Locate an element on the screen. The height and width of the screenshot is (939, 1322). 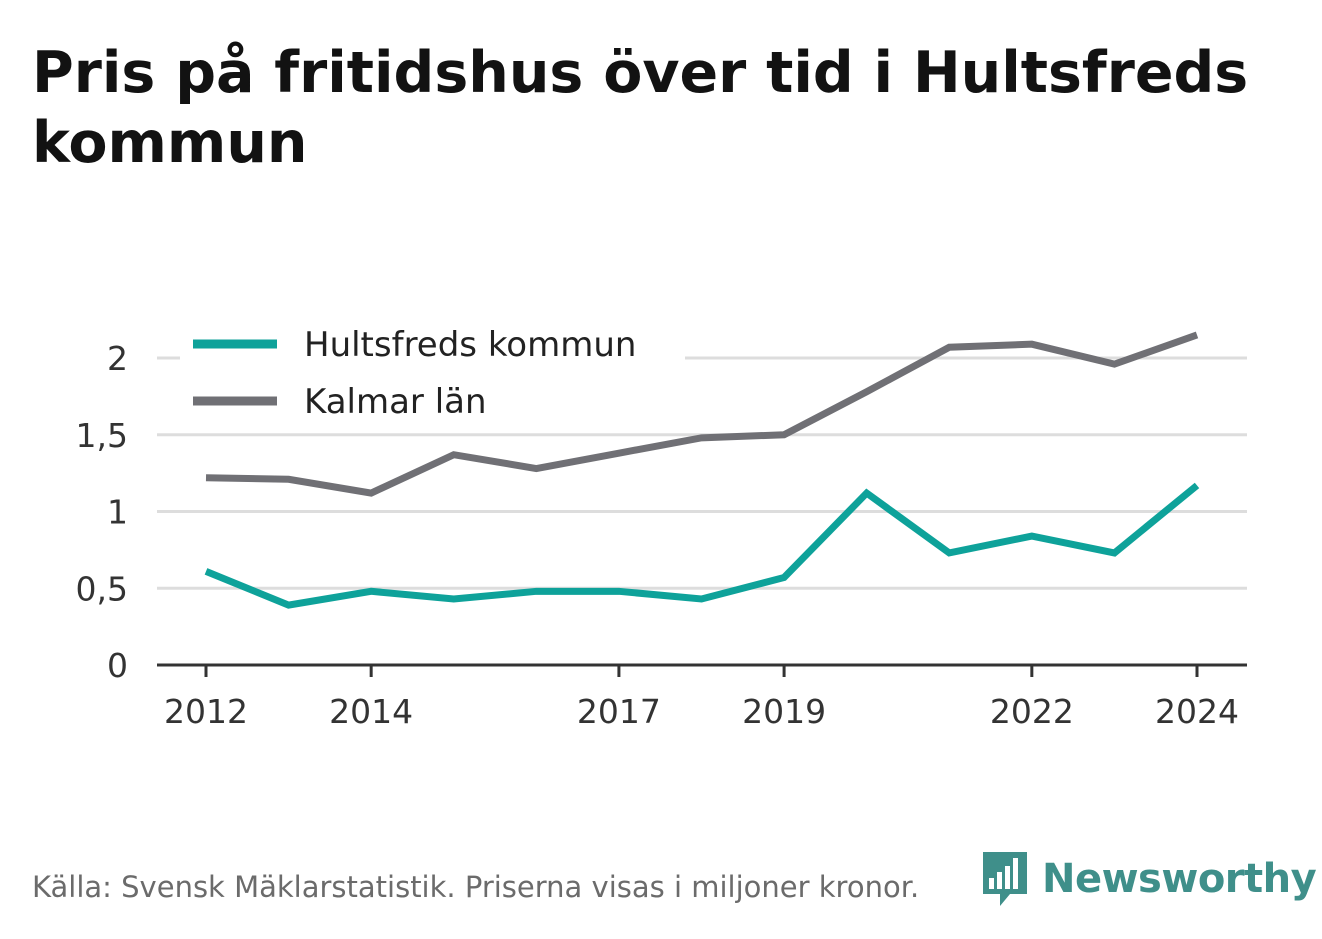
x-tick-label: 2019 is located at coordinates (784, 711).